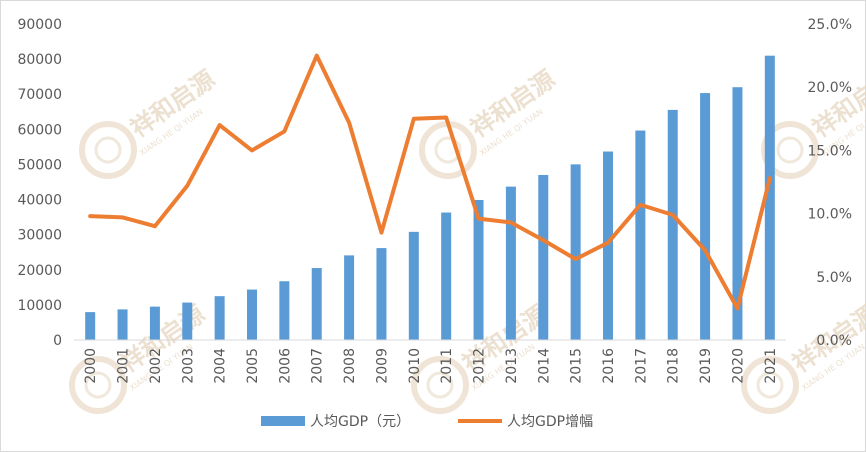 The width and height of the screenshot is (866, 452). Describe the element at coordinates (360, 422) in the screenshot. I see `legend-bar-label: 人均GDP（元）` at that location.